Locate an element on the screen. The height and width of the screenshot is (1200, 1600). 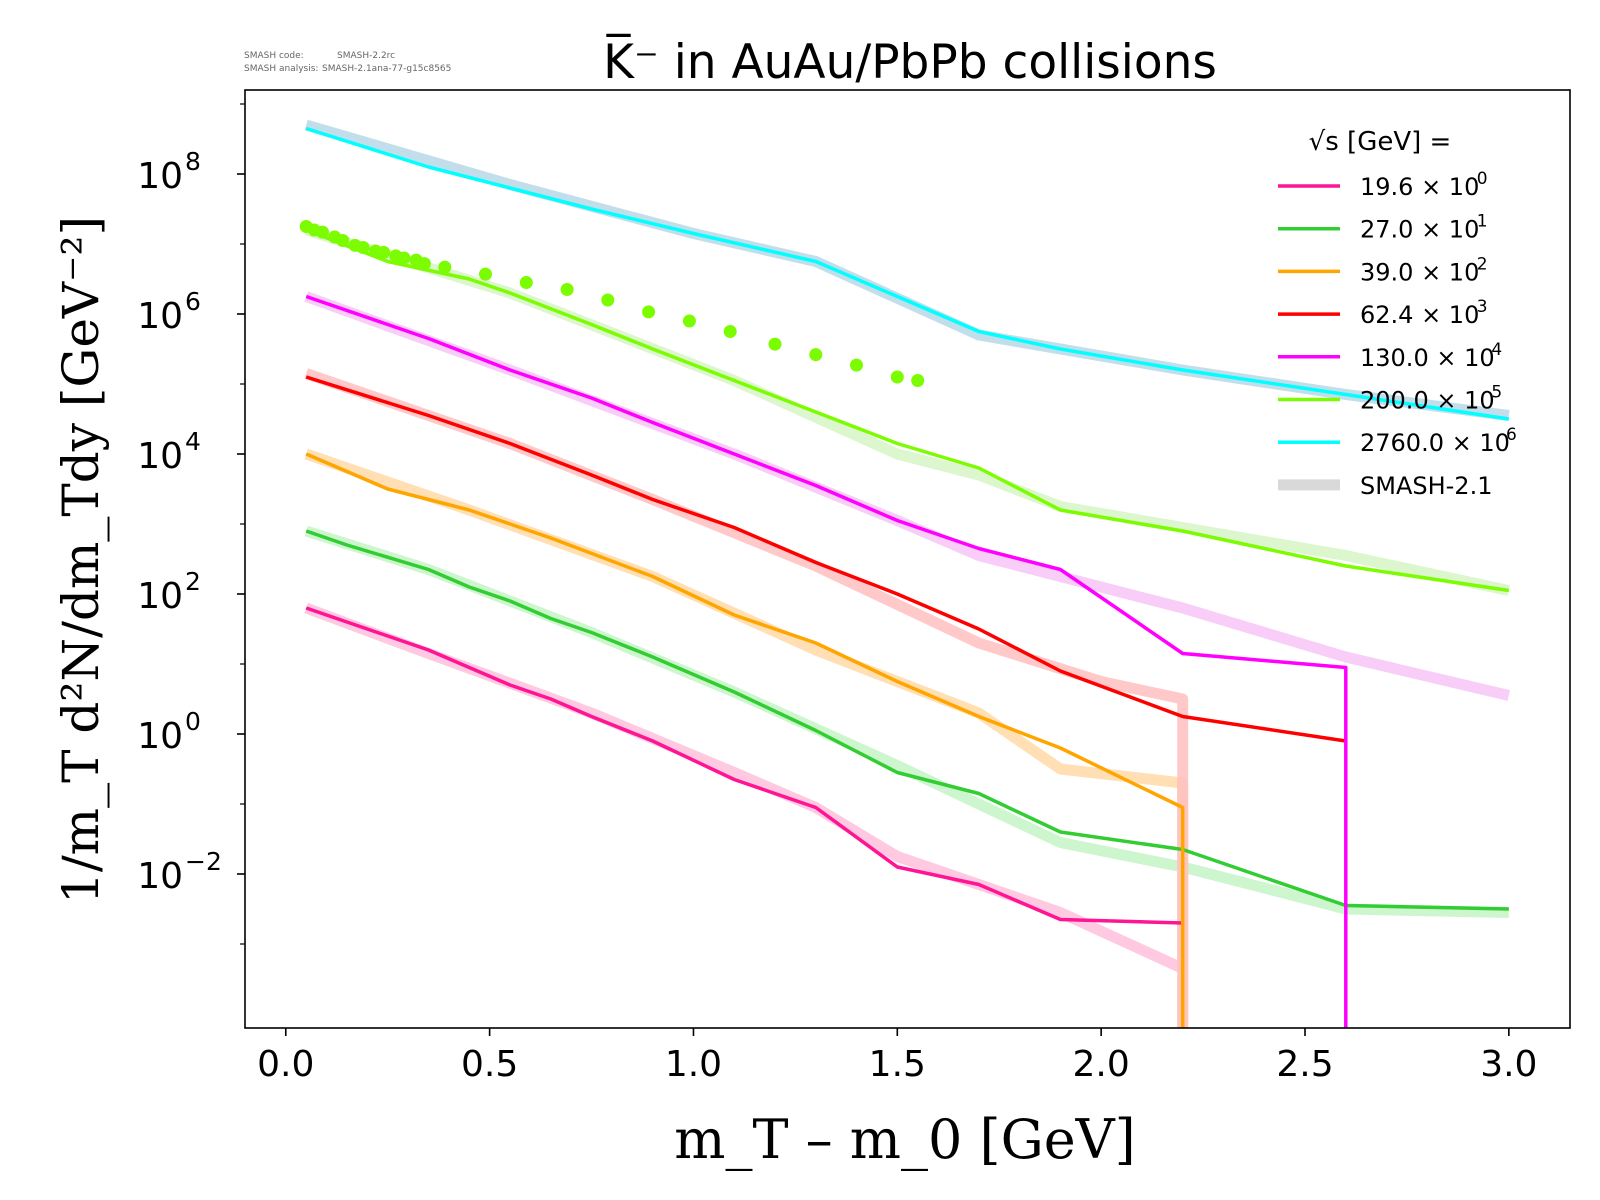
legend-exponent: 1 is located at coordinates (1482, 222).